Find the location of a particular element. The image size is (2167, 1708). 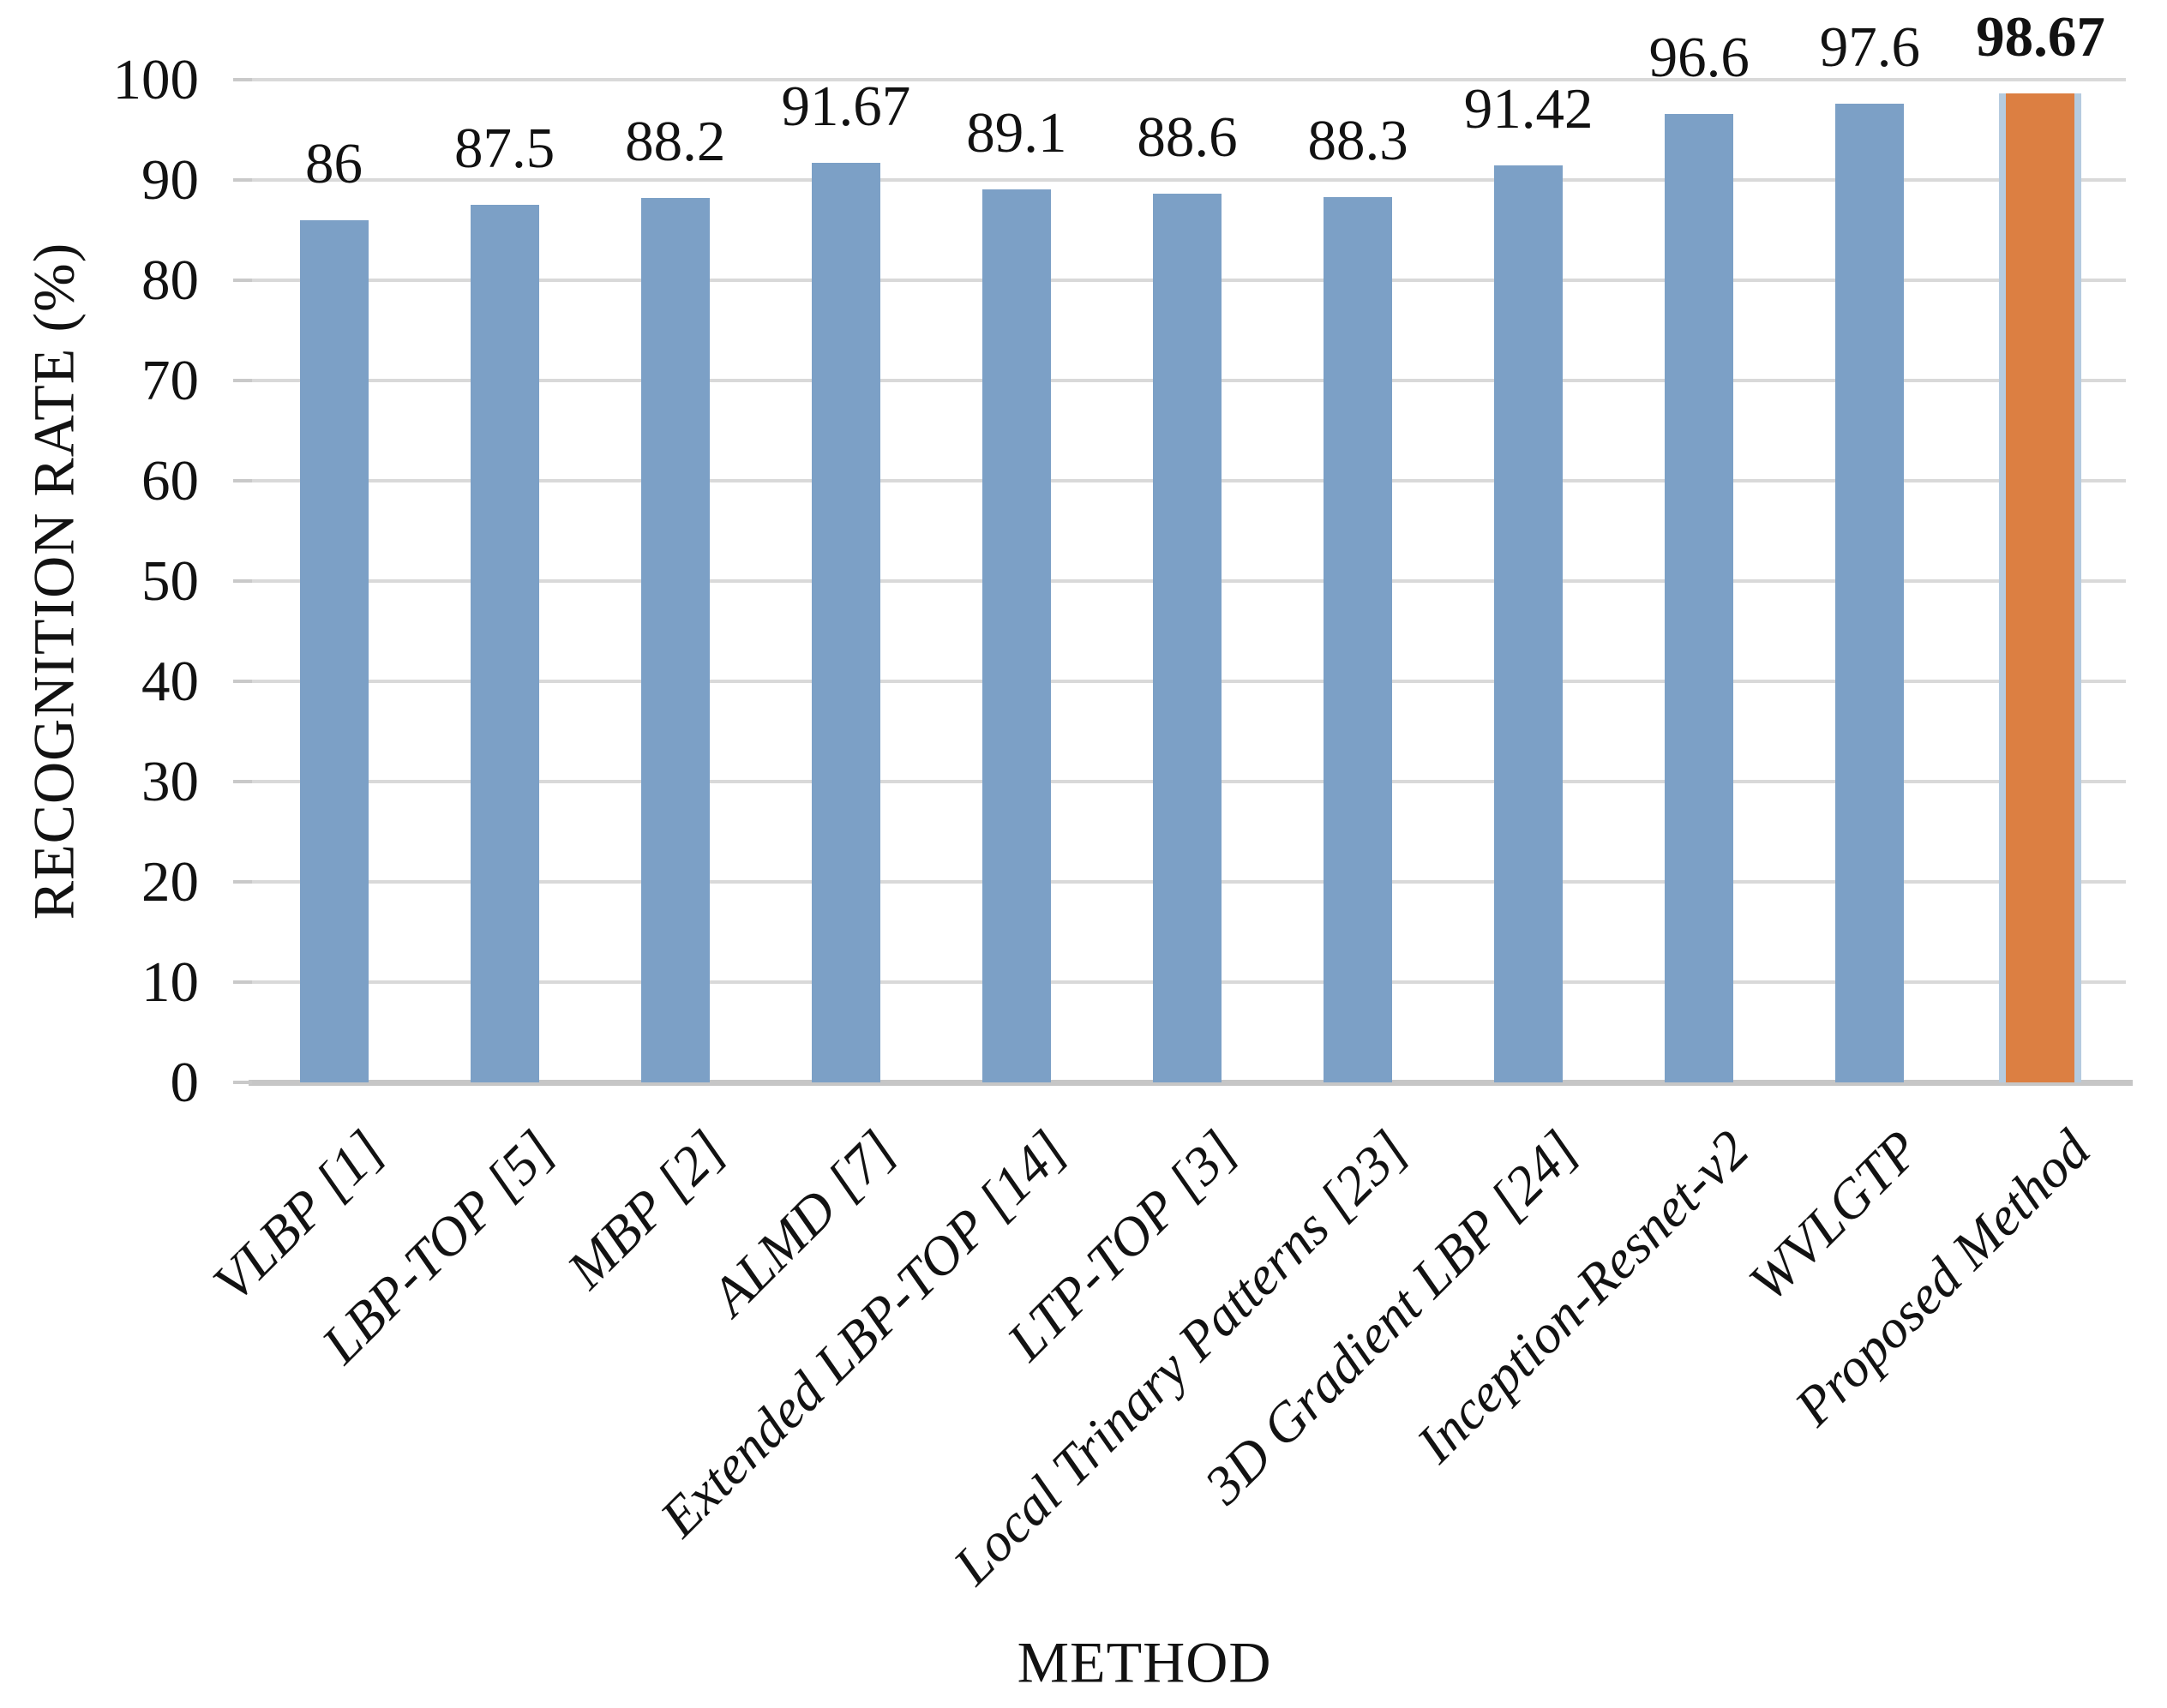

y-tick-label: 60 is located at coordinates (170, 480).